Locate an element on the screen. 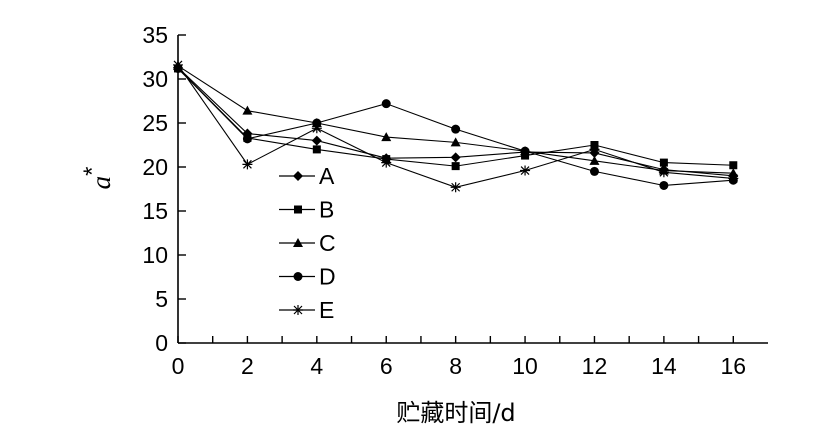 The image size is (815, 438). legend-item-C: C is located at coordinates (307, 243).